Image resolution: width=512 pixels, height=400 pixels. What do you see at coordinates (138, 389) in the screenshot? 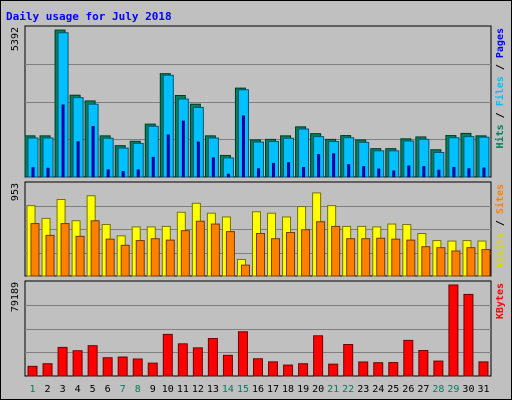
I see `x-tick-day-8: 8` at bounding box center [138, 389].